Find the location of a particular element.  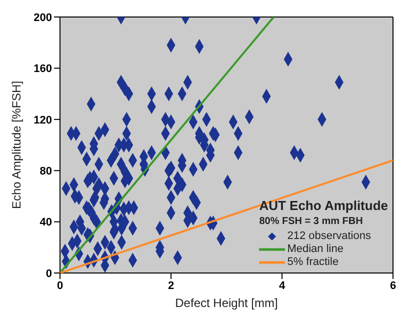

legend-label: 212 observations is located at coordinates (329, 236).